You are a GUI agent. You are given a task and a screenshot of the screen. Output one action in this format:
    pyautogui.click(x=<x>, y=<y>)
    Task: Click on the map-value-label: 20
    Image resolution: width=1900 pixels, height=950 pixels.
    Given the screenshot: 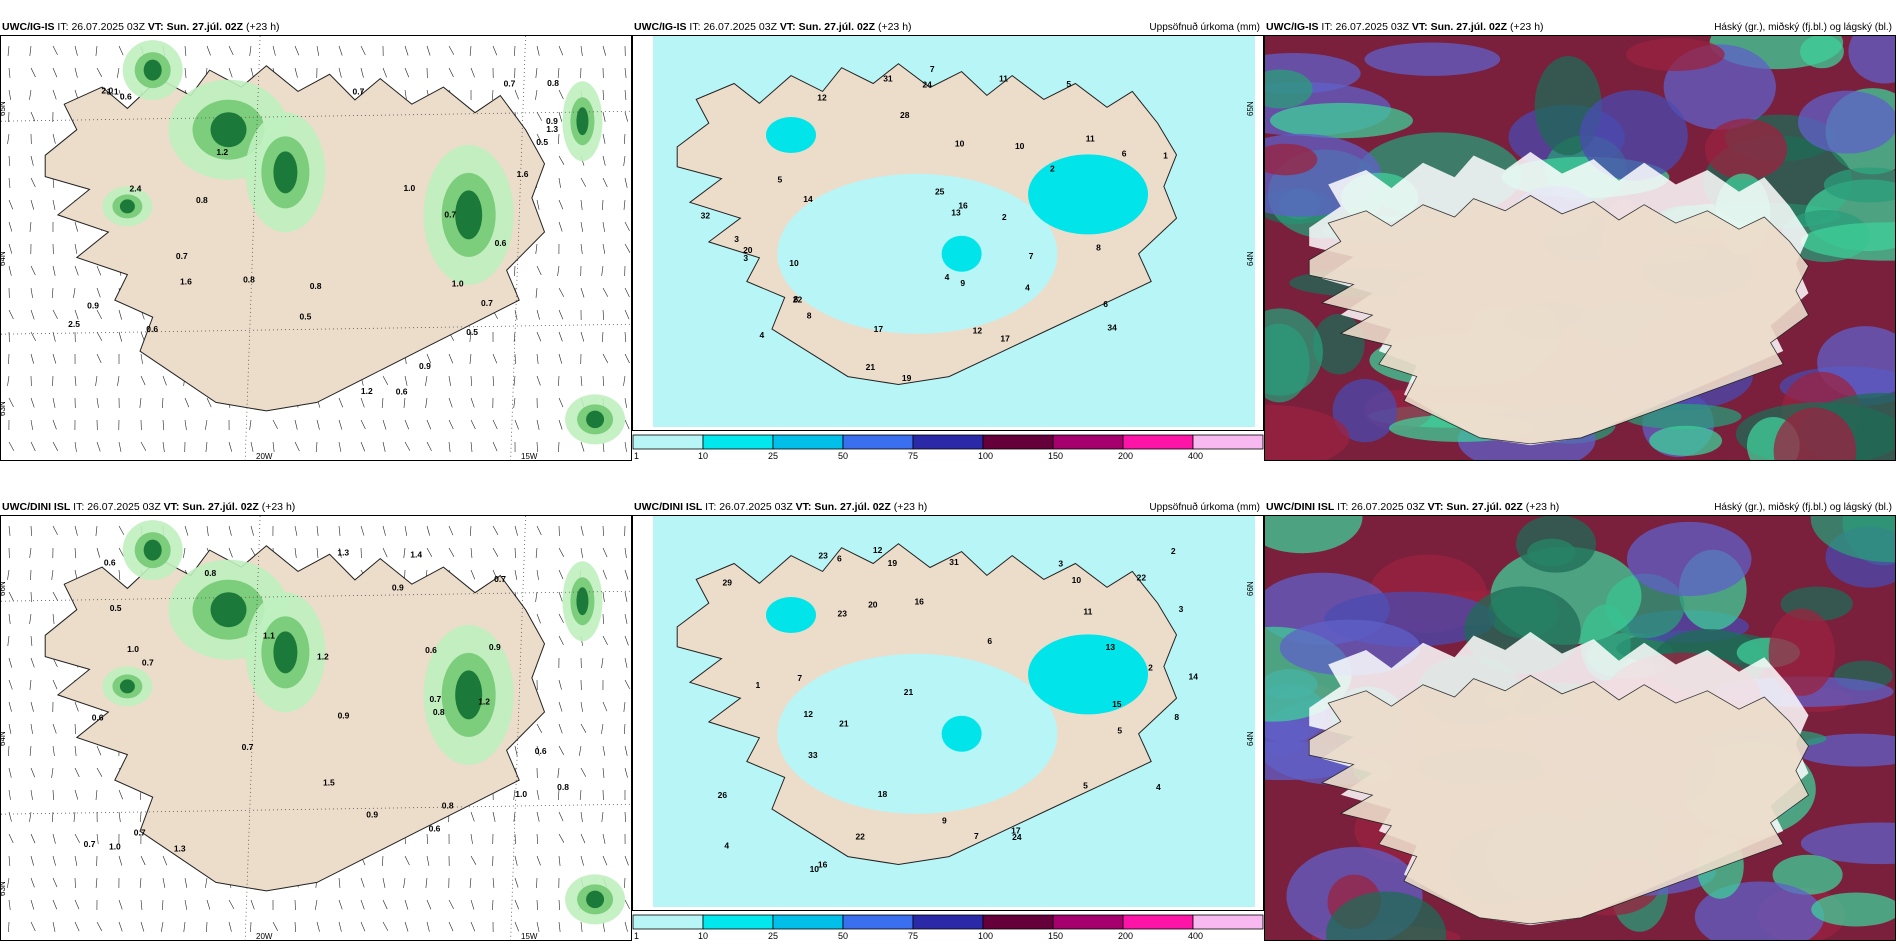 What is the action you would take?
    pyautogui.click(x=748, y=250)
    